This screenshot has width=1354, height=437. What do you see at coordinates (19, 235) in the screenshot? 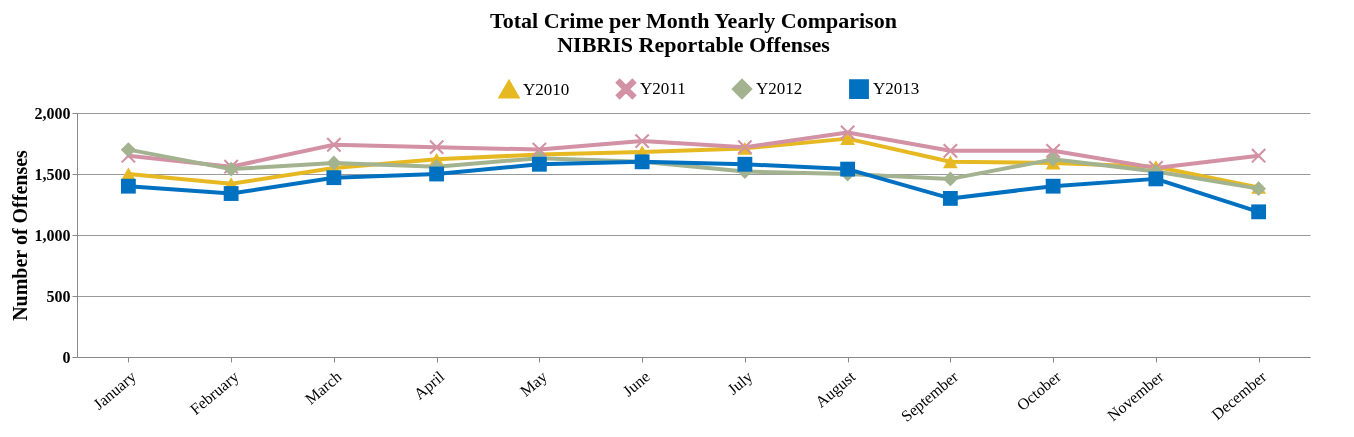
I see `y-axis-title: Number of Offenses` at bounding box center [19, 235].